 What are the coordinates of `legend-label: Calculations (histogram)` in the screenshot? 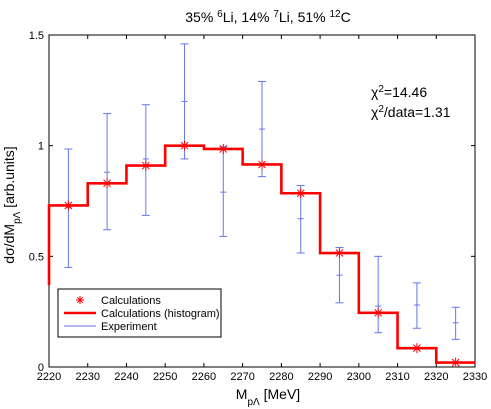 It's located at (160, 314).